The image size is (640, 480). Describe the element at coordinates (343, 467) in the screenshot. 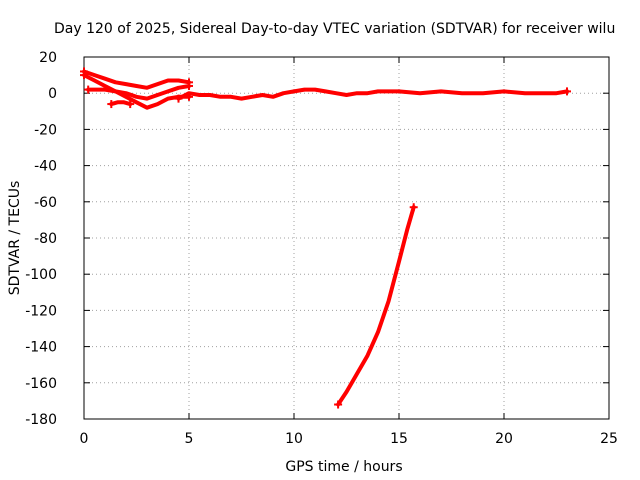

I see `x-axis-label: GPS time / hours` at that location.